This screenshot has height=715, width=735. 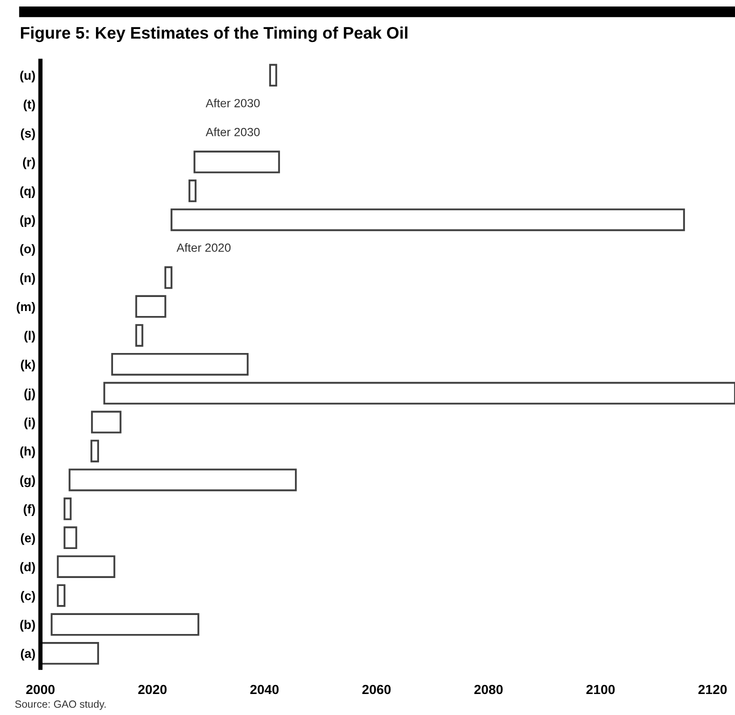 I want to click on y-tick-label: (q), so click(x=27, y=192).